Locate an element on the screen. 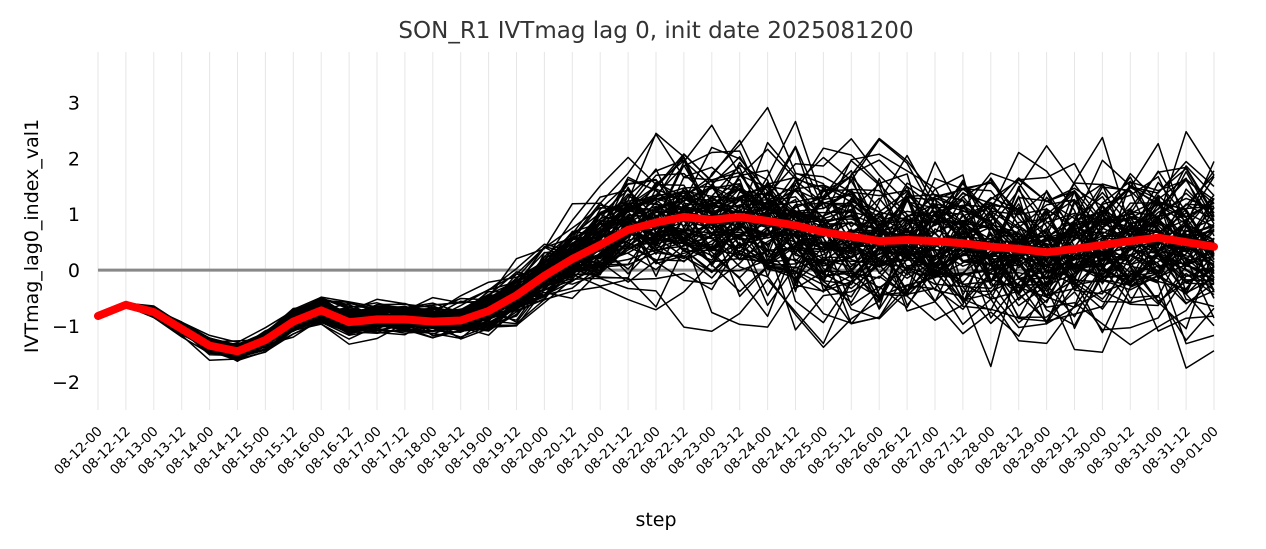 Image resolution: width=1266 pixels, height=549 pixels. y-axis-label: IVTmag_lag0_index_val1 is located at coordinates (32, 236).